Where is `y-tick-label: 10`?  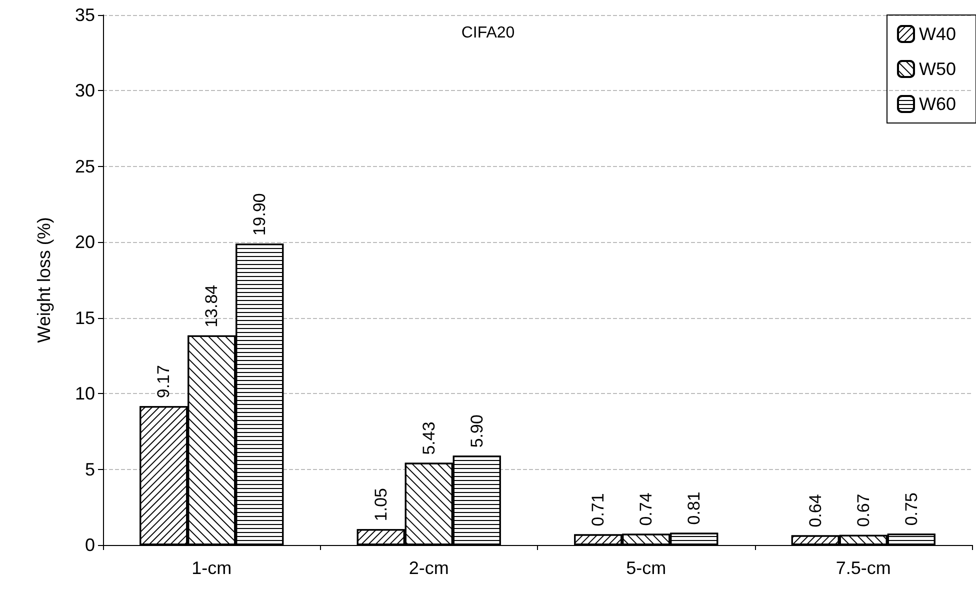
y-tick-label: 10 is located at coordinates (84, 394).